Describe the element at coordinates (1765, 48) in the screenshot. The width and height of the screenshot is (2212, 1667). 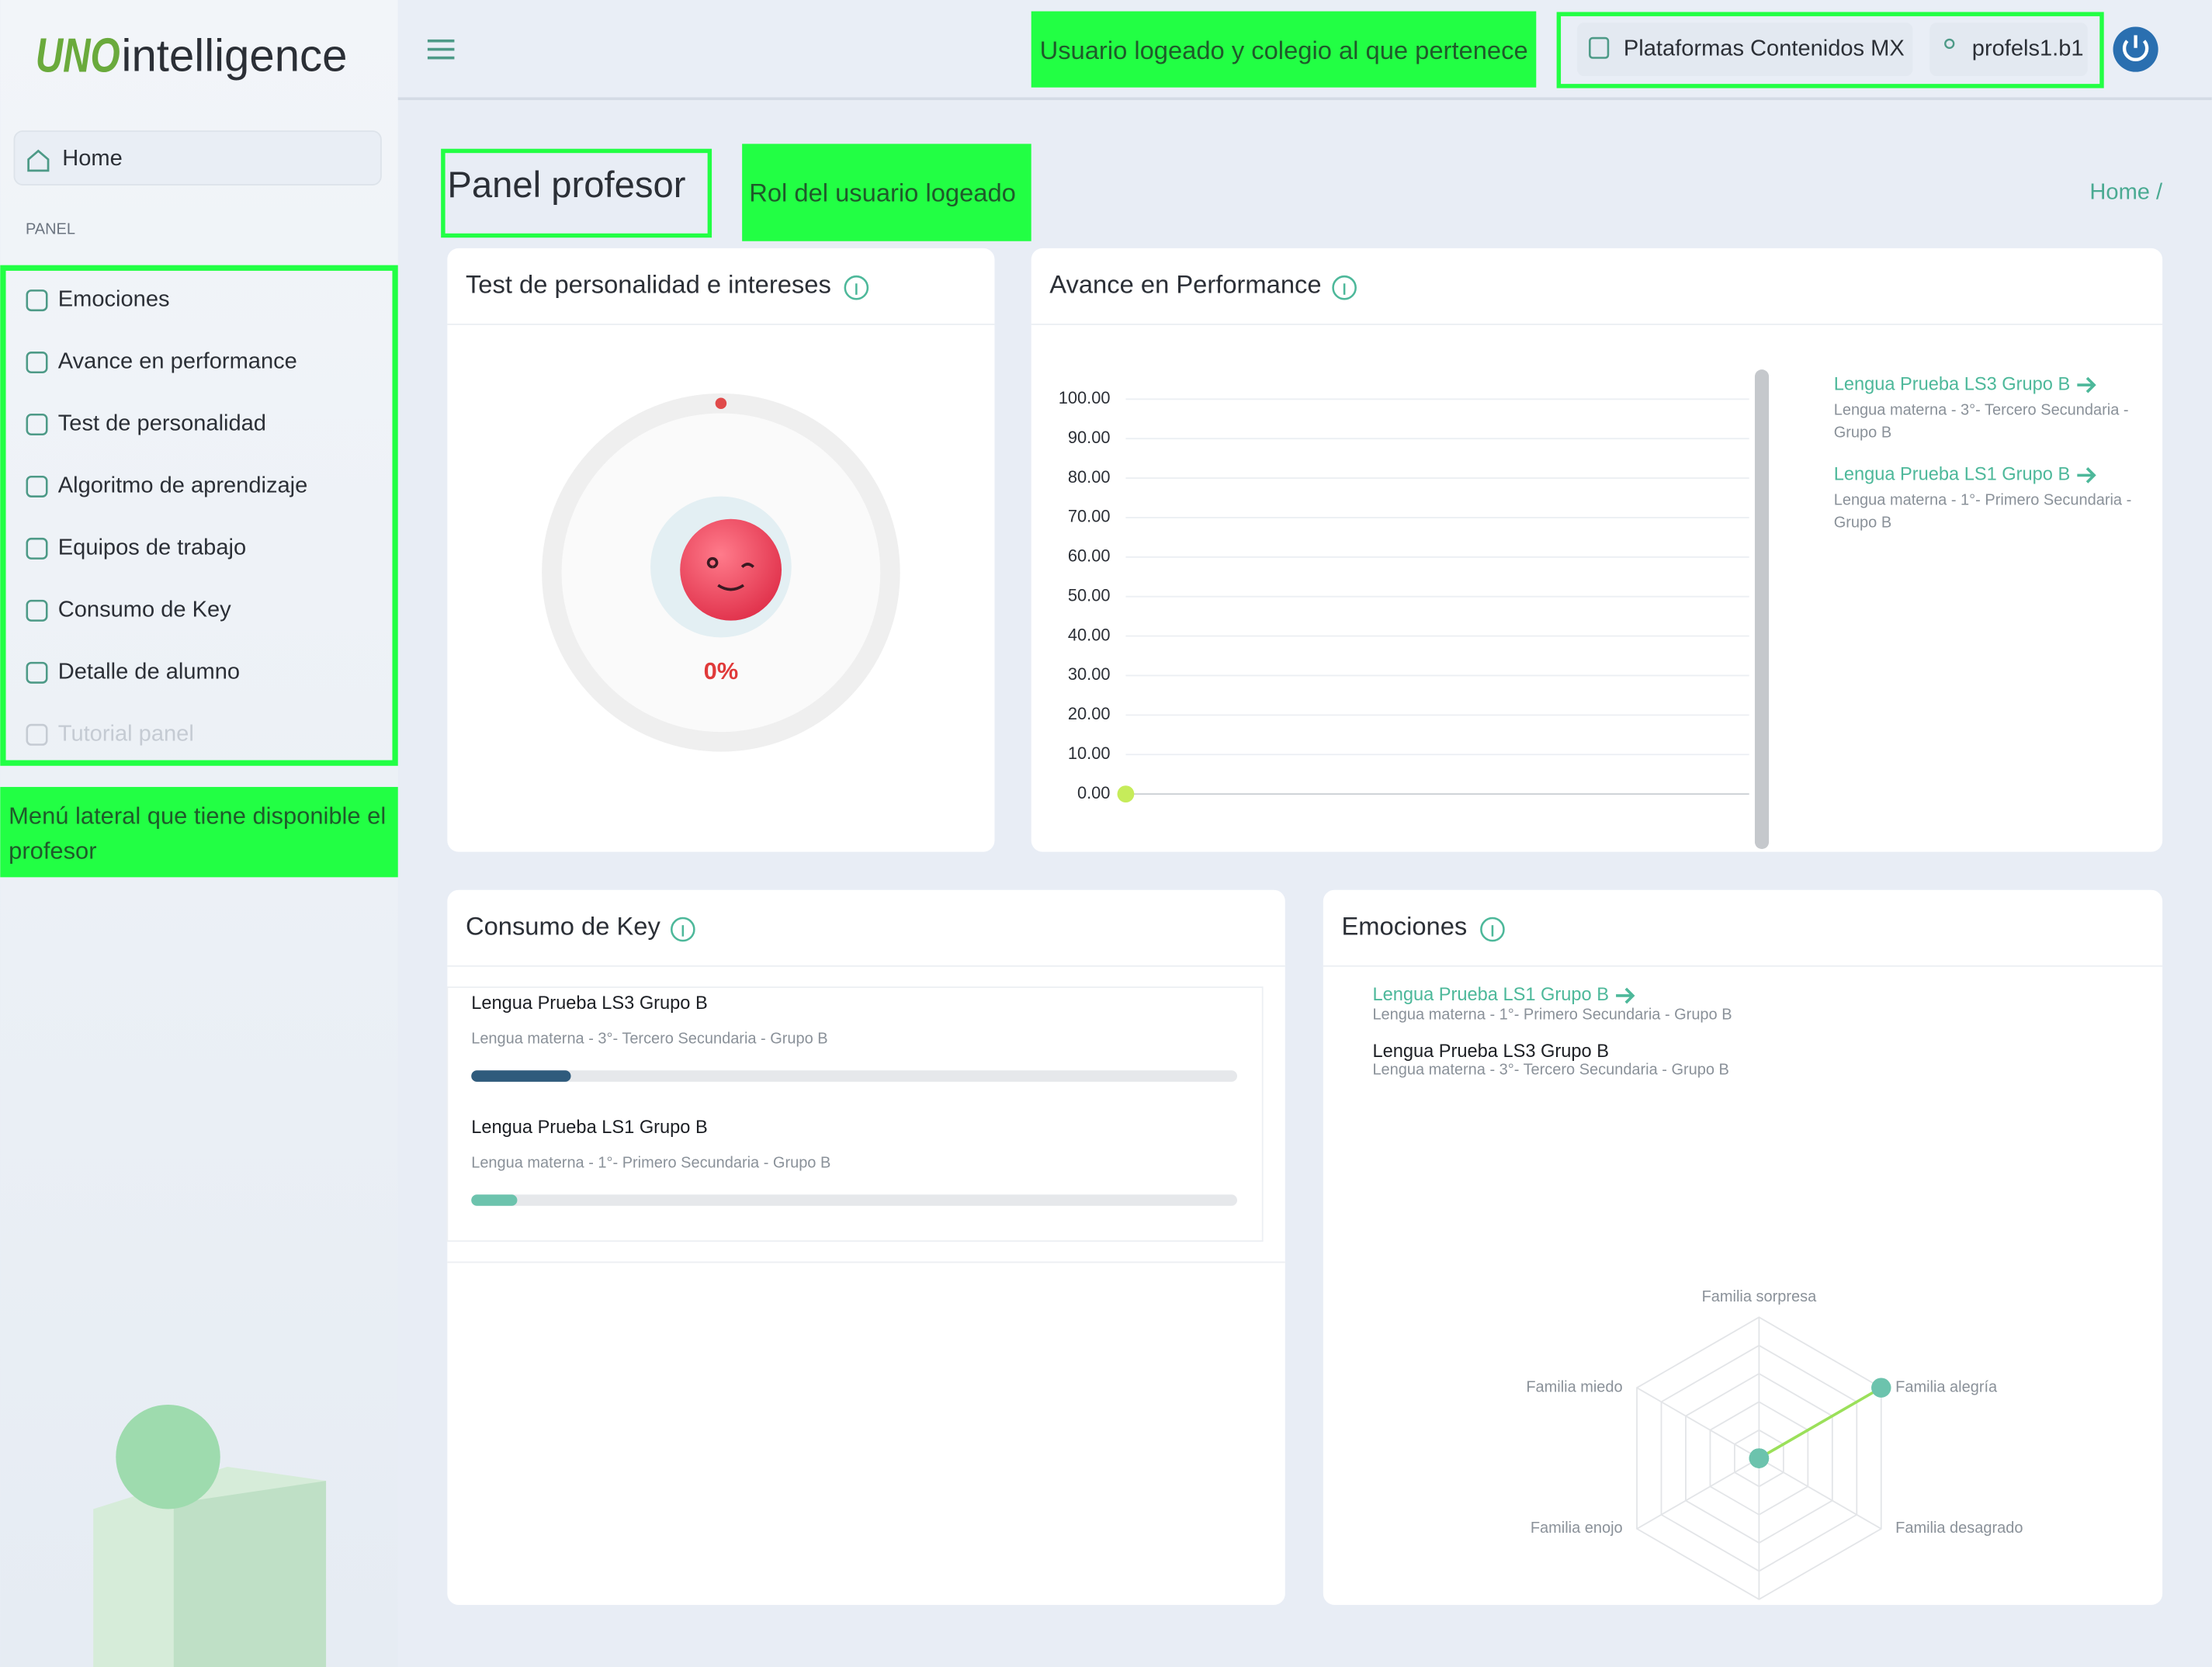
I see `school-name: Plataformas Contenidos MX` at that location.